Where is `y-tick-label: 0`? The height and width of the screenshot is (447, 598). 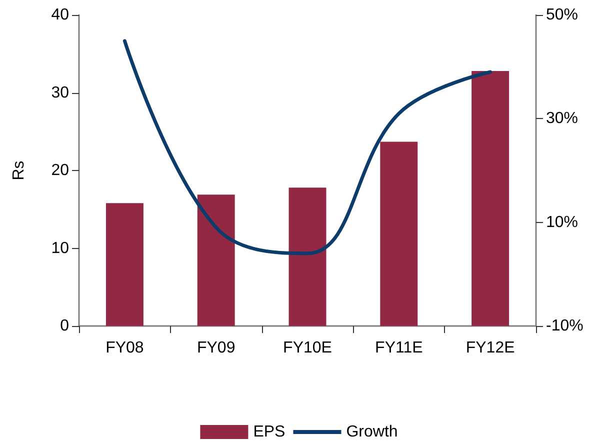 y-tick-label: 0 is located at coordinates (65, 326).